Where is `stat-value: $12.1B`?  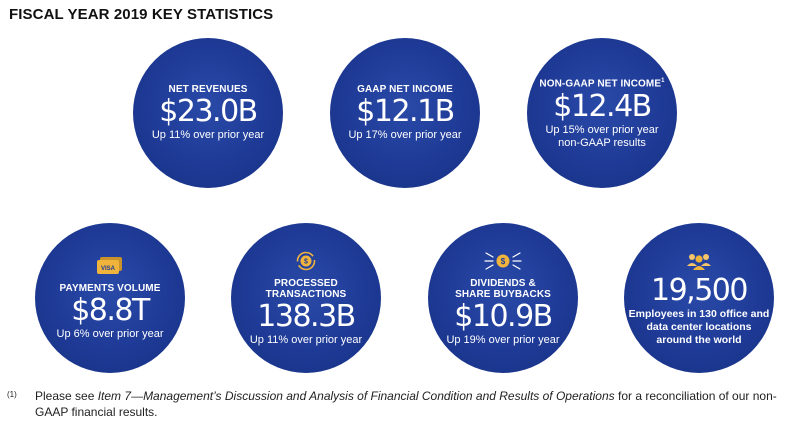 stat-value: $12.1B is located at coordinates (405, 111).